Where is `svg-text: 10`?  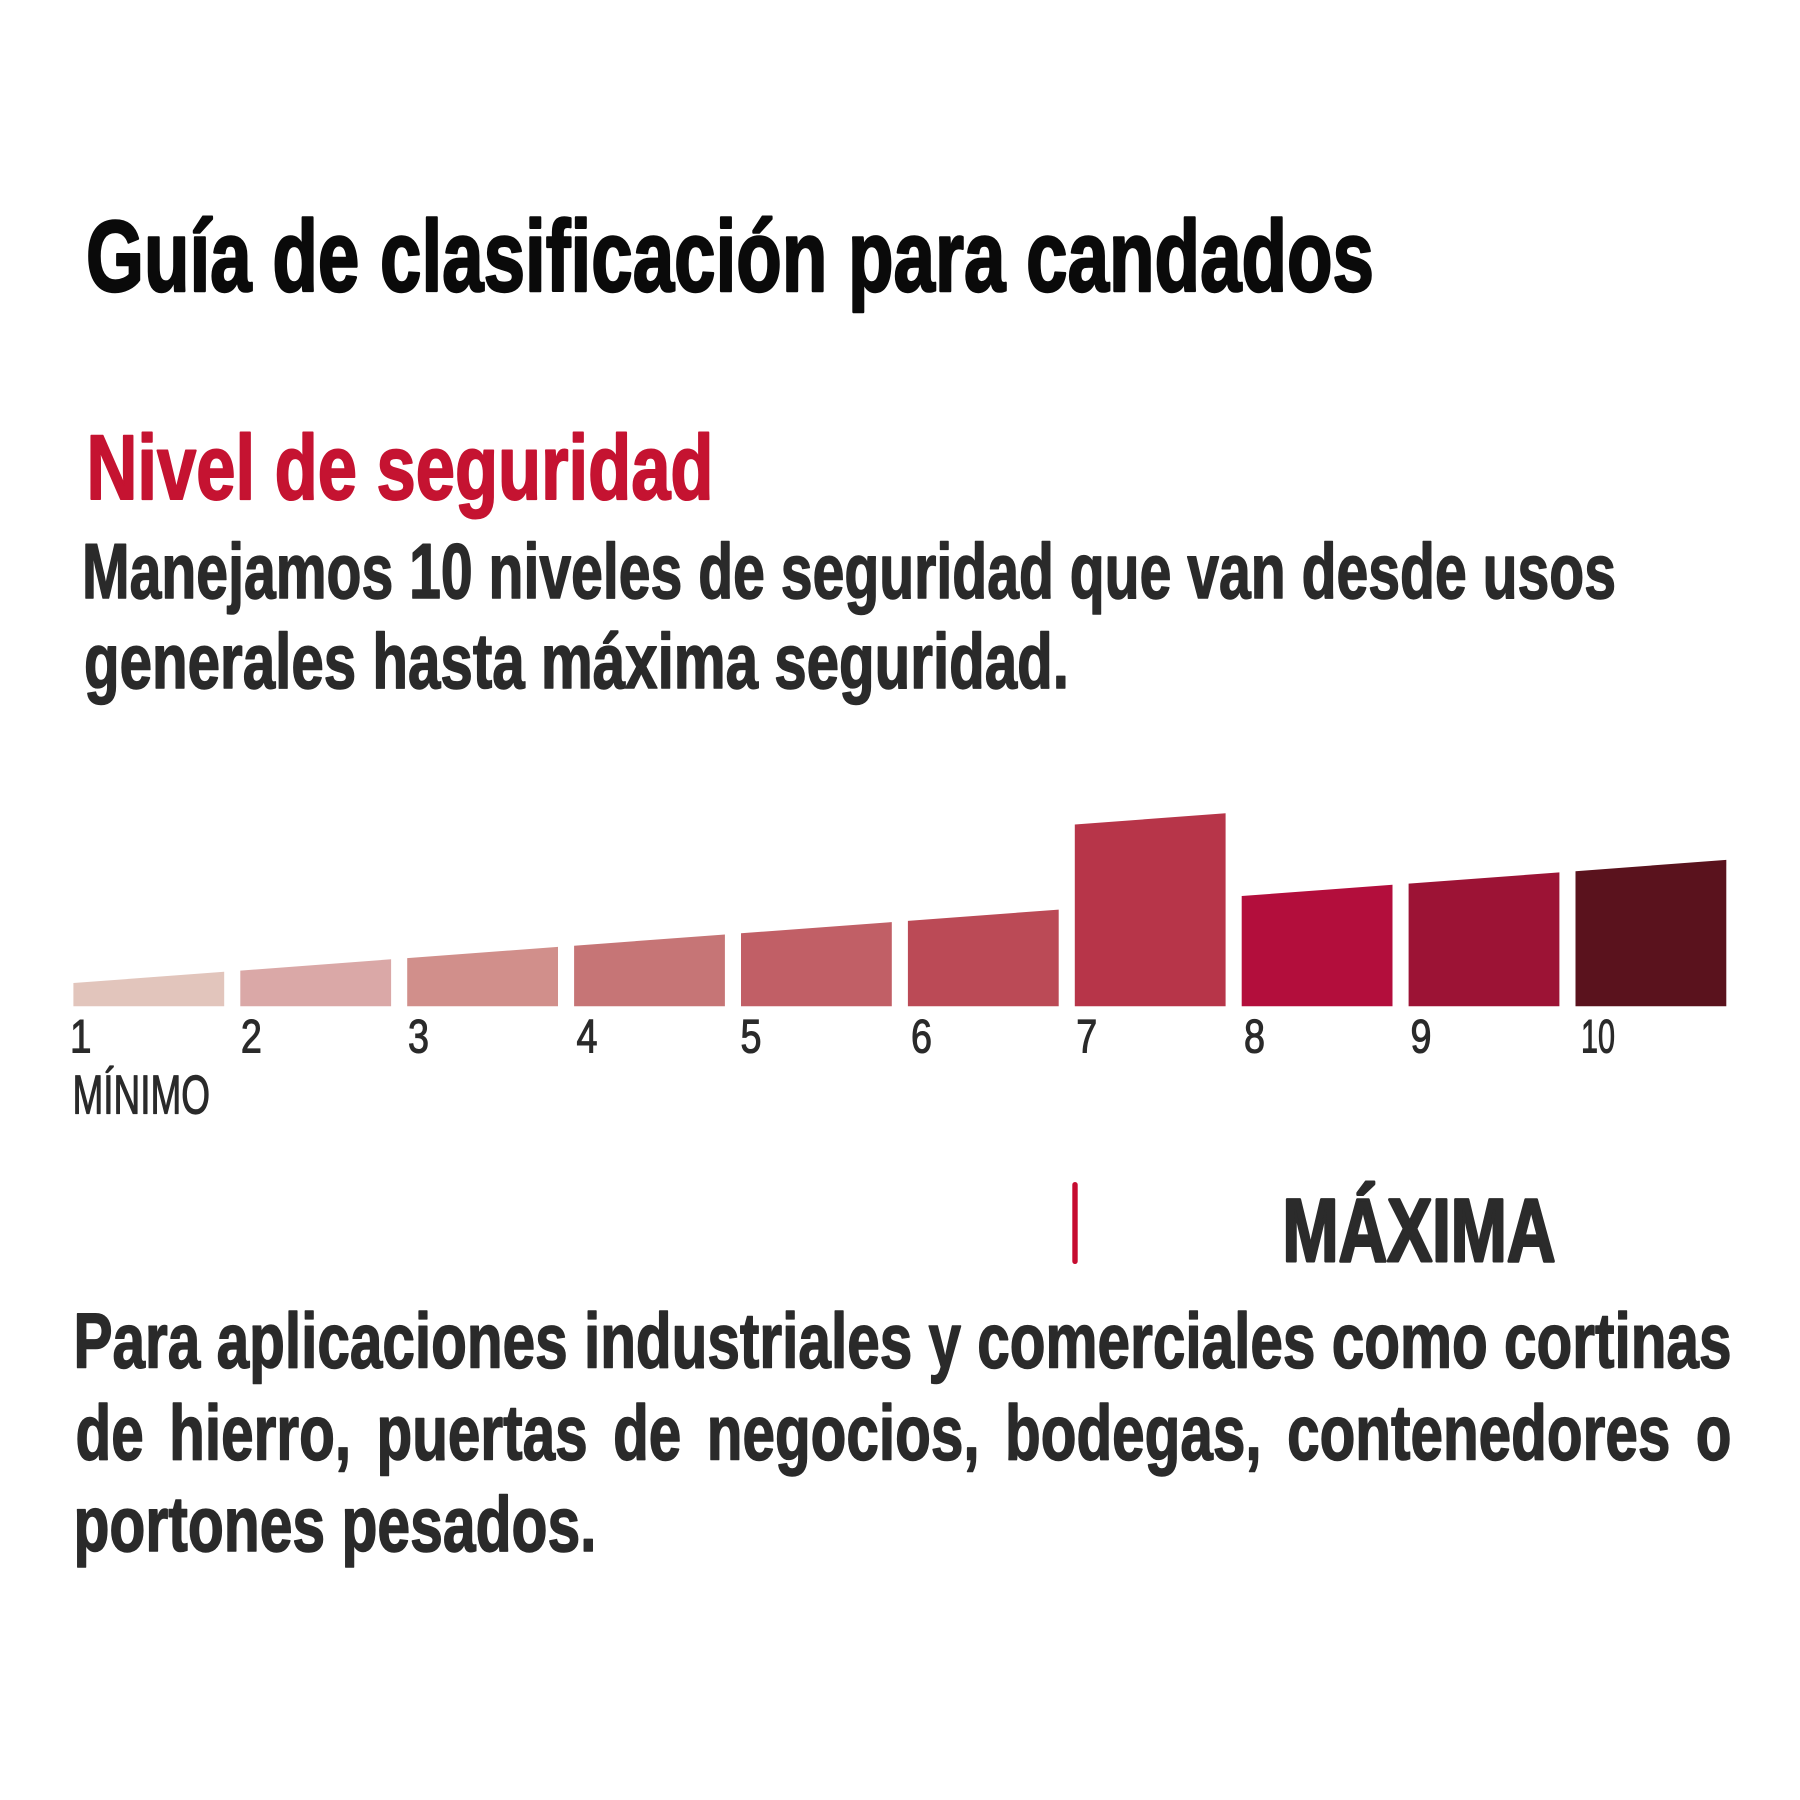 svg-text: 10 is located at coordinates (1598, 1036).